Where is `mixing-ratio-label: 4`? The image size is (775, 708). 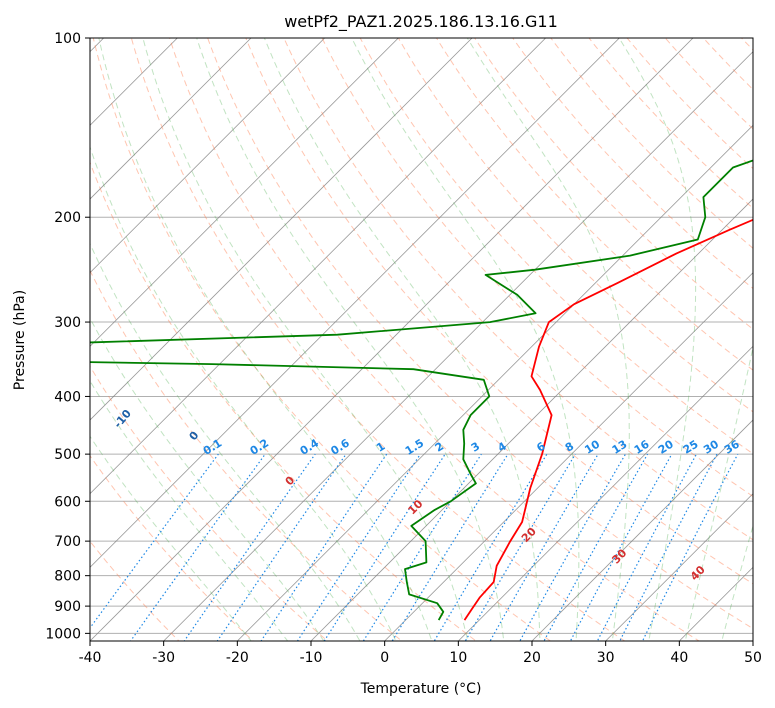 mixing-ratio-label: 4 is located at coordinates (502, 446).